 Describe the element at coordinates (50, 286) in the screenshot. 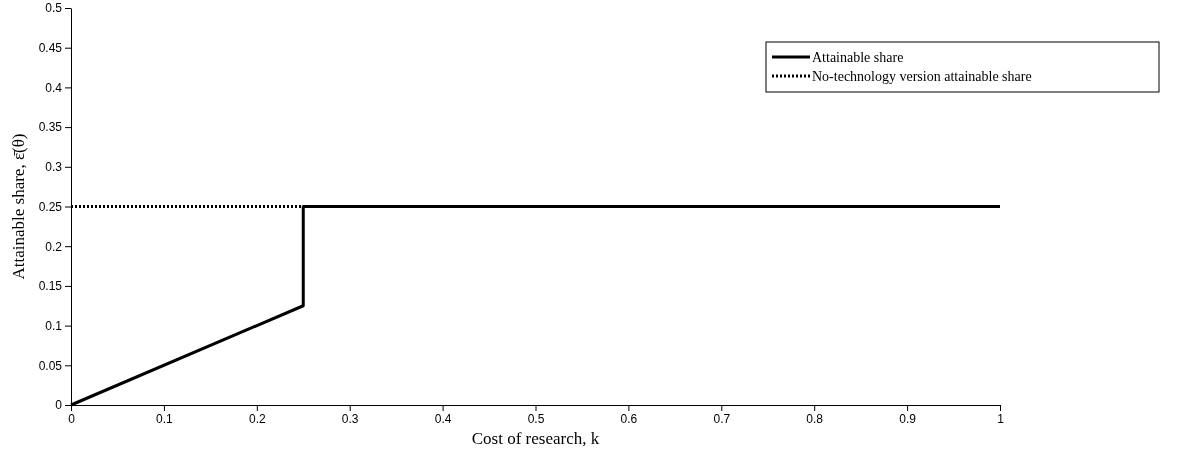

I see `y-tick-label: 0.15` at that location.